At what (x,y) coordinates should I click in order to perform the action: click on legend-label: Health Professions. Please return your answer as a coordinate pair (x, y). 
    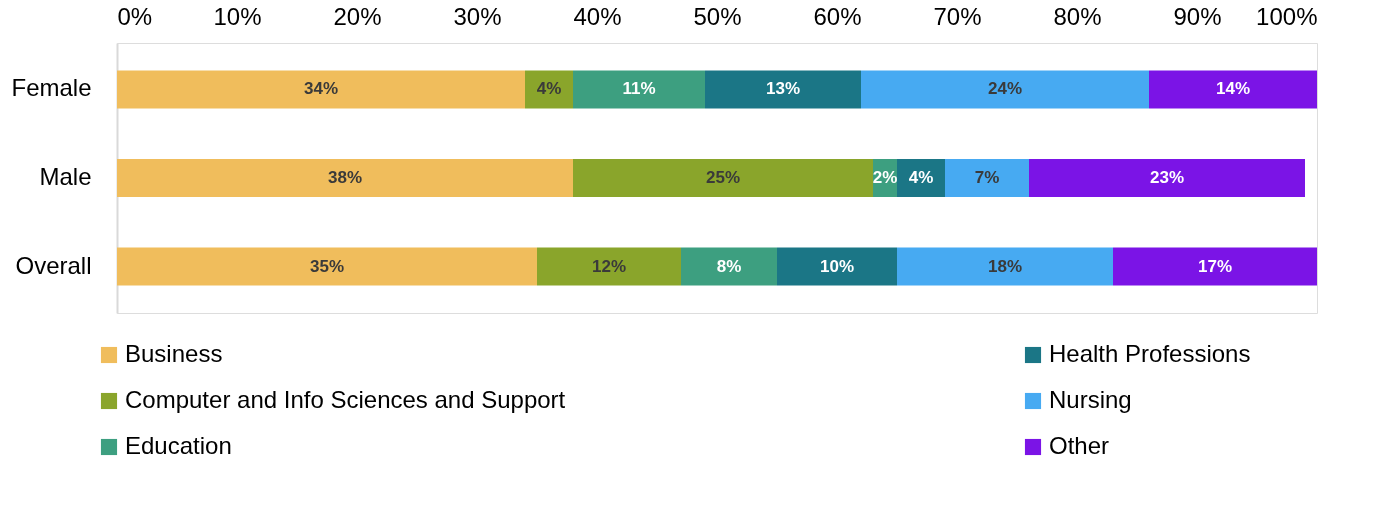
    Looking at the image, I should click on (1150, 353).